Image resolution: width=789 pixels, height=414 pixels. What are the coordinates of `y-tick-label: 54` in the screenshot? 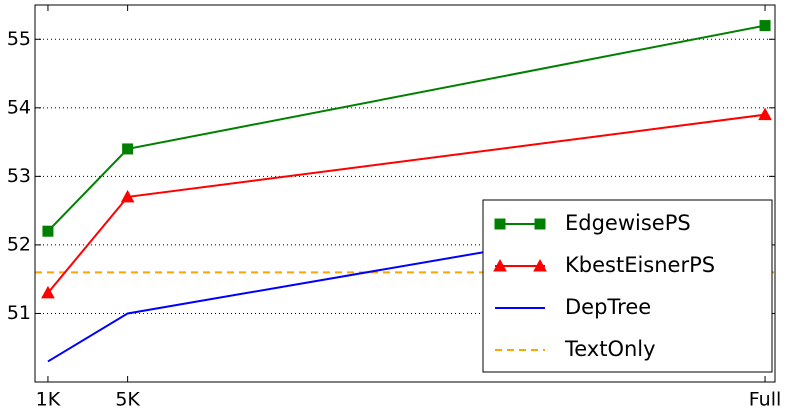 It's located at (19, 107).